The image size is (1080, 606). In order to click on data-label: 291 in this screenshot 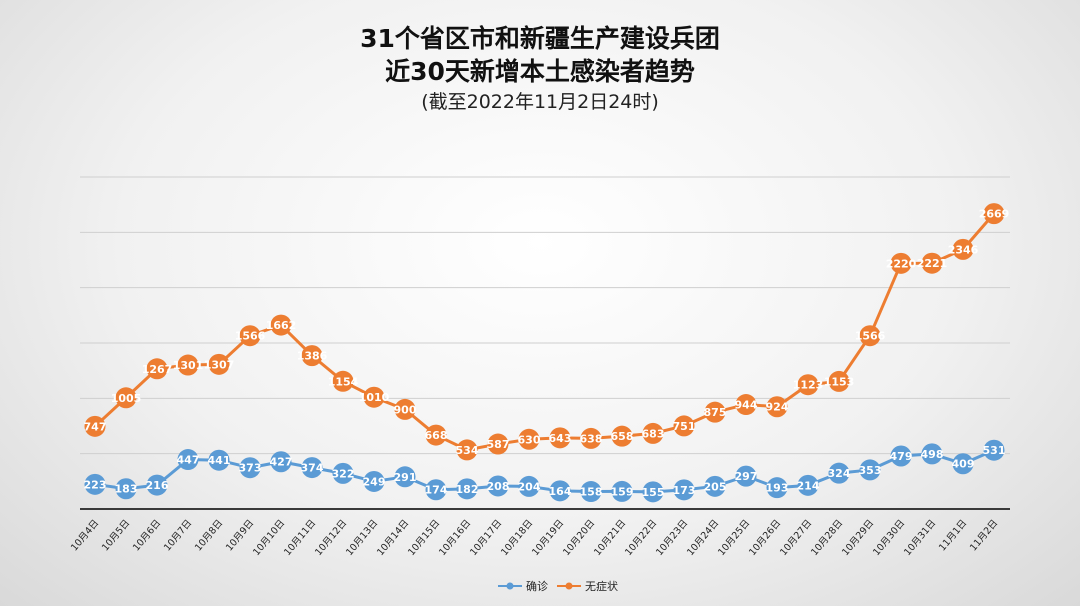, I will do `click(405, 477)`.